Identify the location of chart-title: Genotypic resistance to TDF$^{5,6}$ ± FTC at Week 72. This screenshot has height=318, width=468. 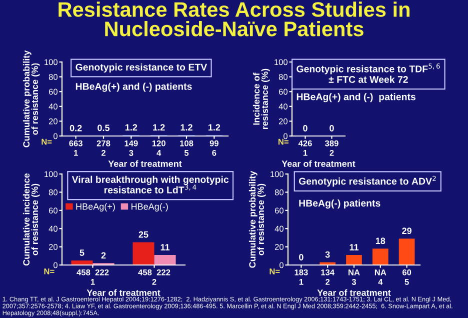
(368, 73).